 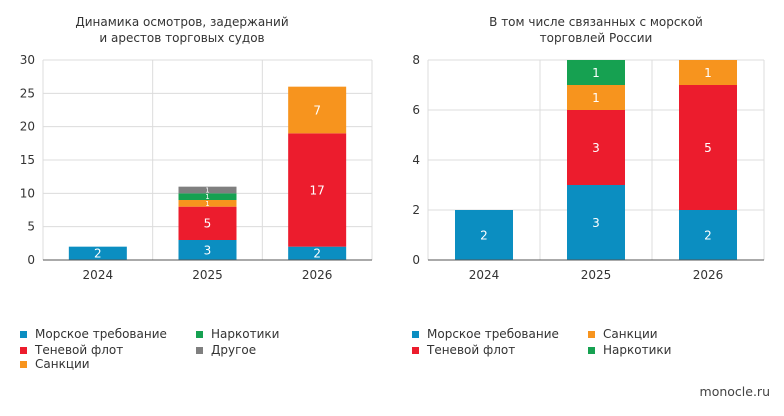 I want to click on y-tick-label: 25, so click(x=27, y=93).